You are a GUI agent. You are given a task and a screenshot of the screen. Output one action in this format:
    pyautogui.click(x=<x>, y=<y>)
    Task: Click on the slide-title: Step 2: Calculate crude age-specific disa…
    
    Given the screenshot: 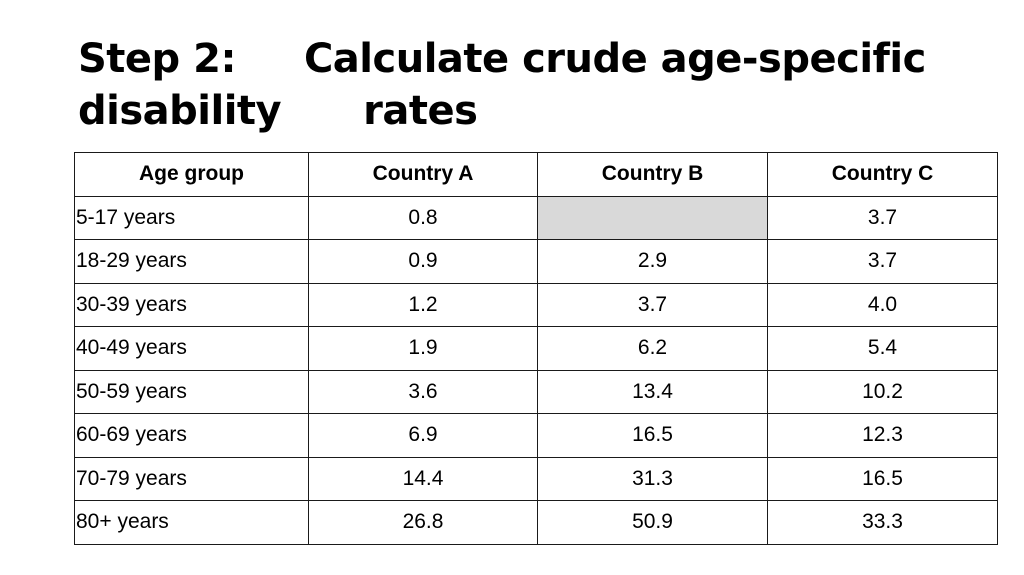 What is the action you would take?
    pyautogui.click(x=502, y=85)
    